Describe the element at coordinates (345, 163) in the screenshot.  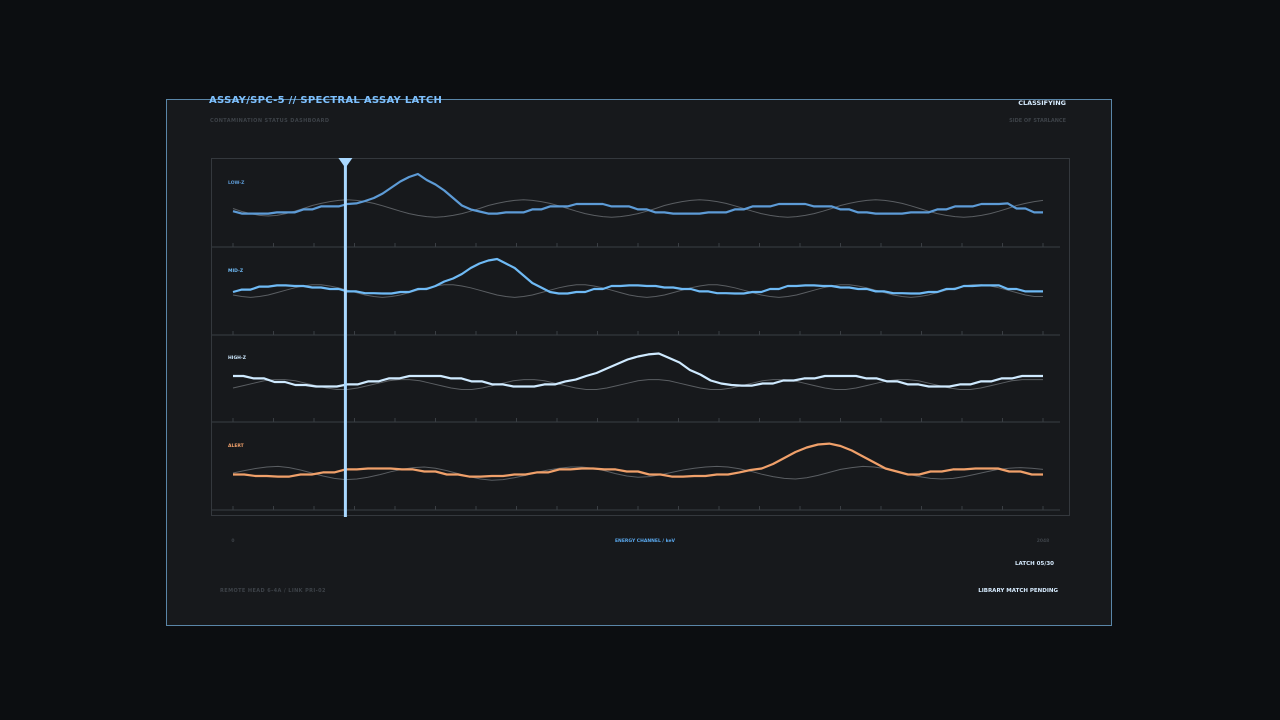
I see `cursor-handle-icon` at that location.